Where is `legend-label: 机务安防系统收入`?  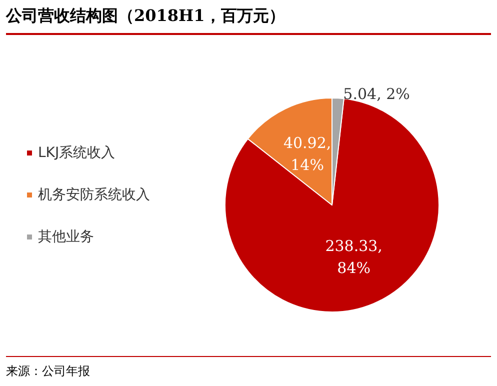 legend-label: 机务安防系统收入 is located at coordinates (94, 195).